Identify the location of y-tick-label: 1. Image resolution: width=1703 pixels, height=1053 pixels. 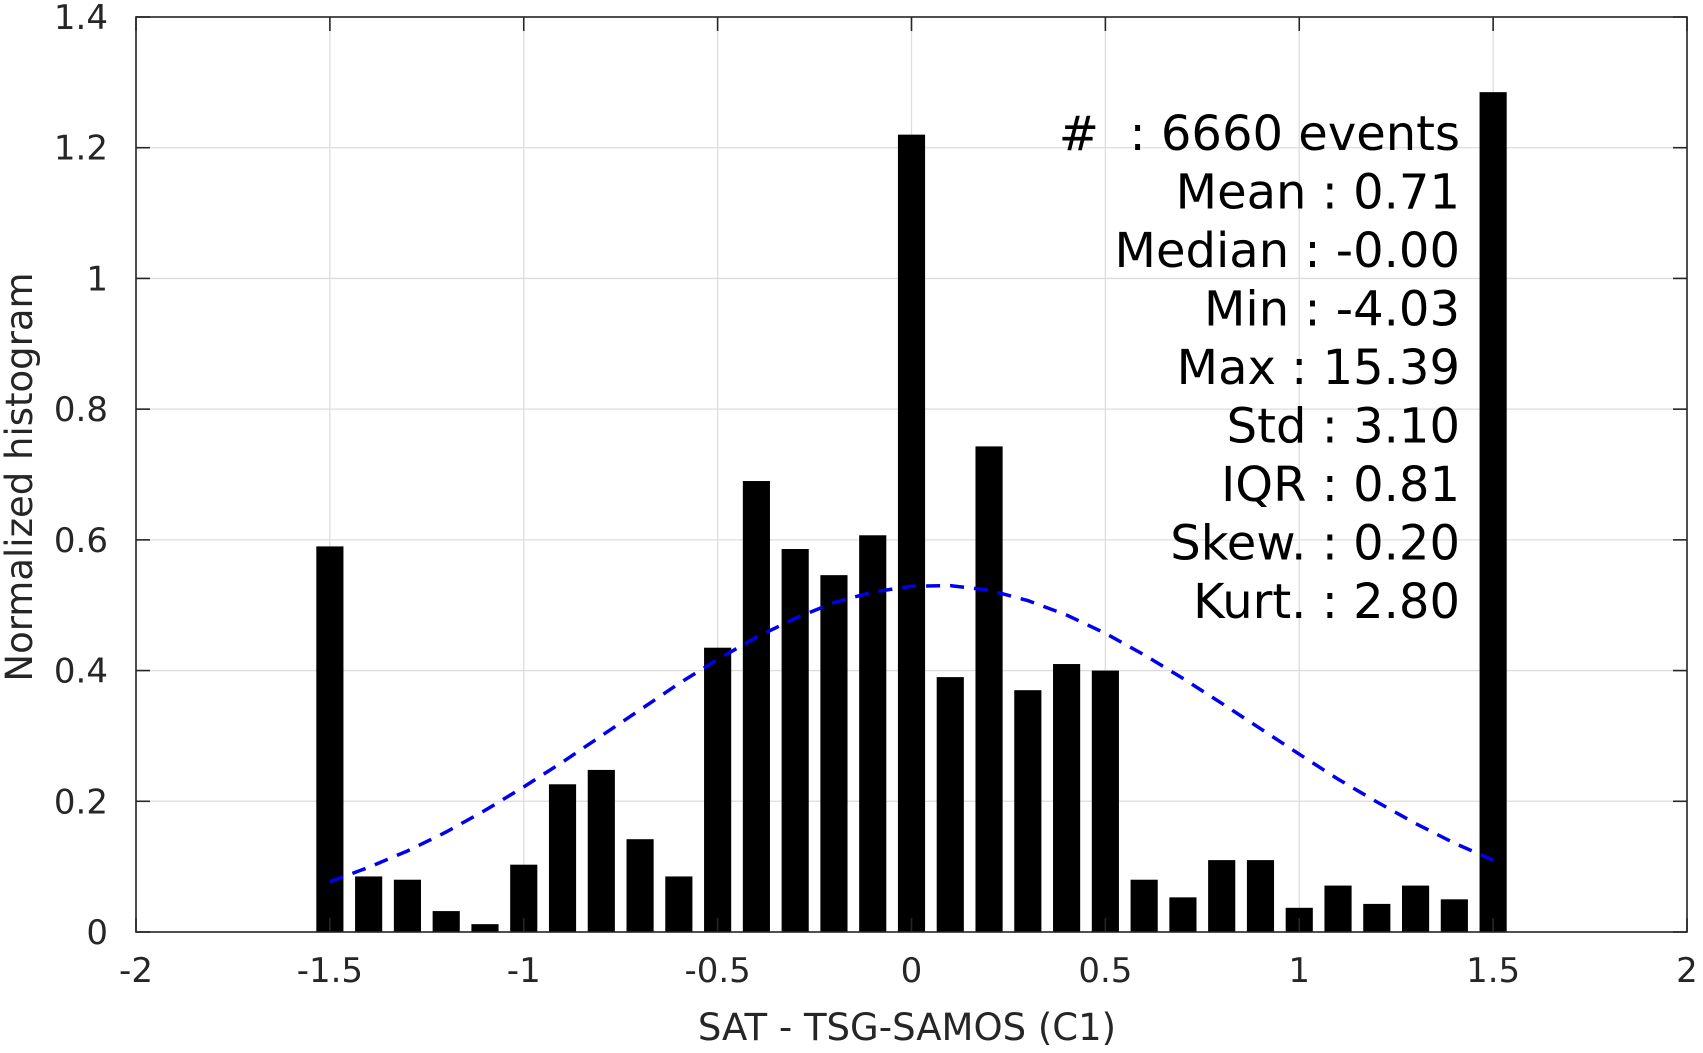
(97, 279).